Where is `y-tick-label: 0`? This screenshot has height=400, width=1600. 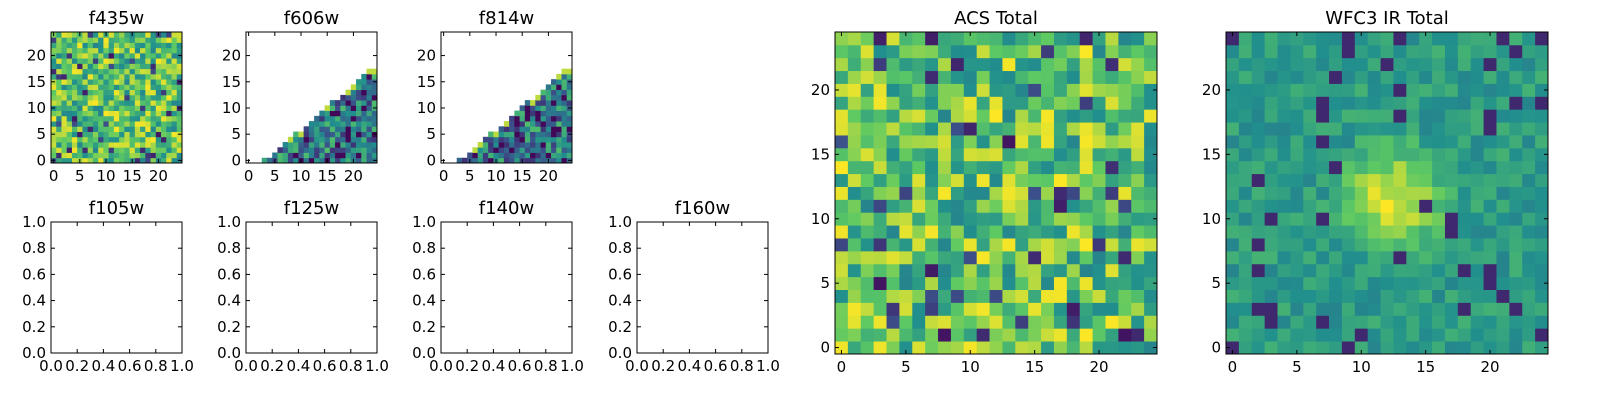 y-tick-label: 0 is located at coordinates (41, 160).